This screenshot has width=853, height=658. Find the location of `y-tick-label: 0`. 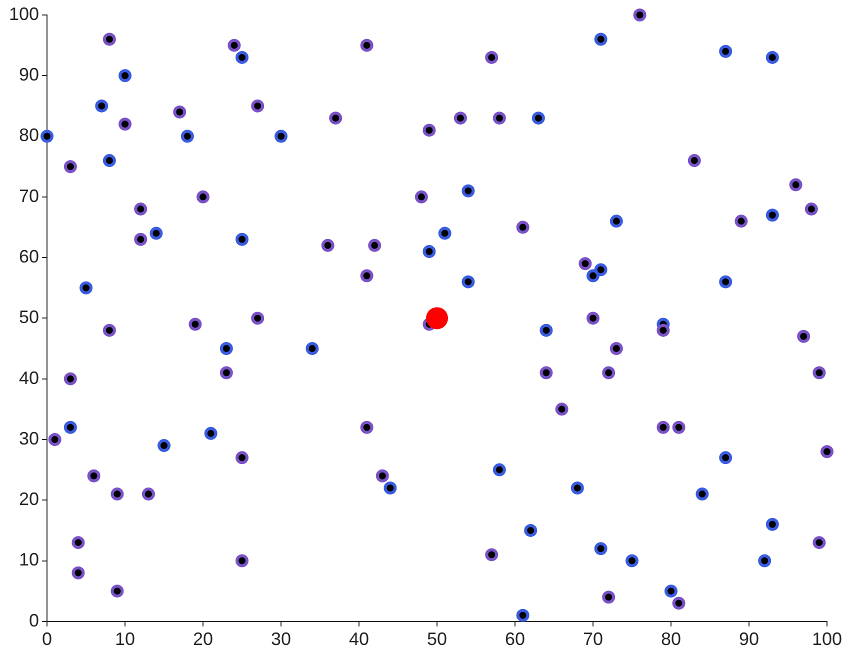

y-tick-label: 0 is located at coordinates (34, 620).